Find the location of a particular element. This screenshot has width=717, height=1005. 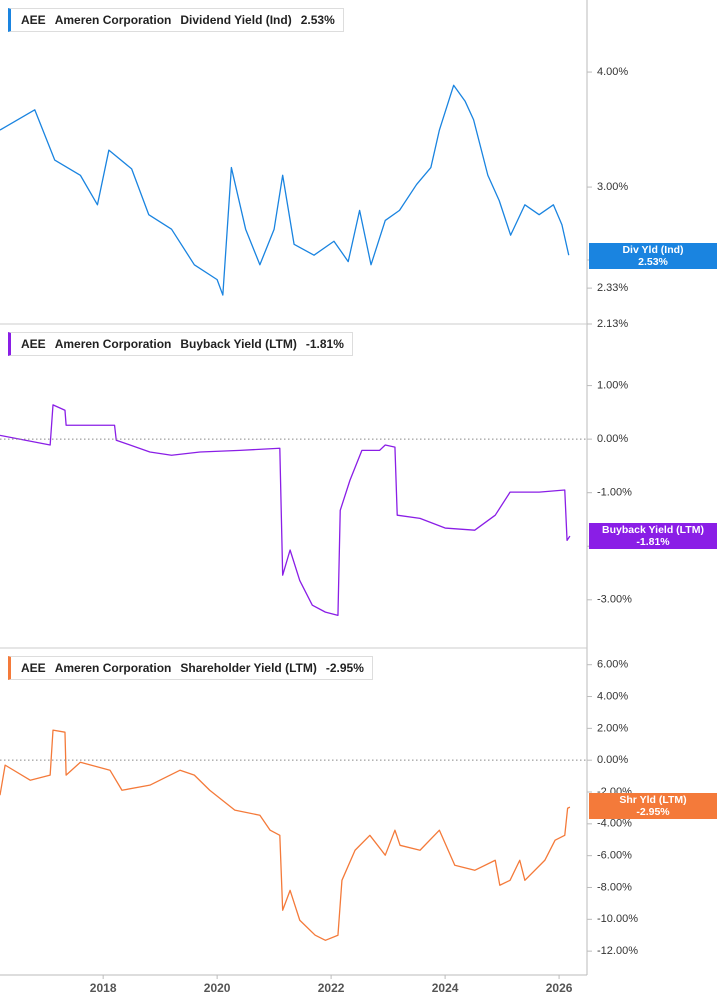

flag-value: -2.95% is located at coordinates (653, 812).